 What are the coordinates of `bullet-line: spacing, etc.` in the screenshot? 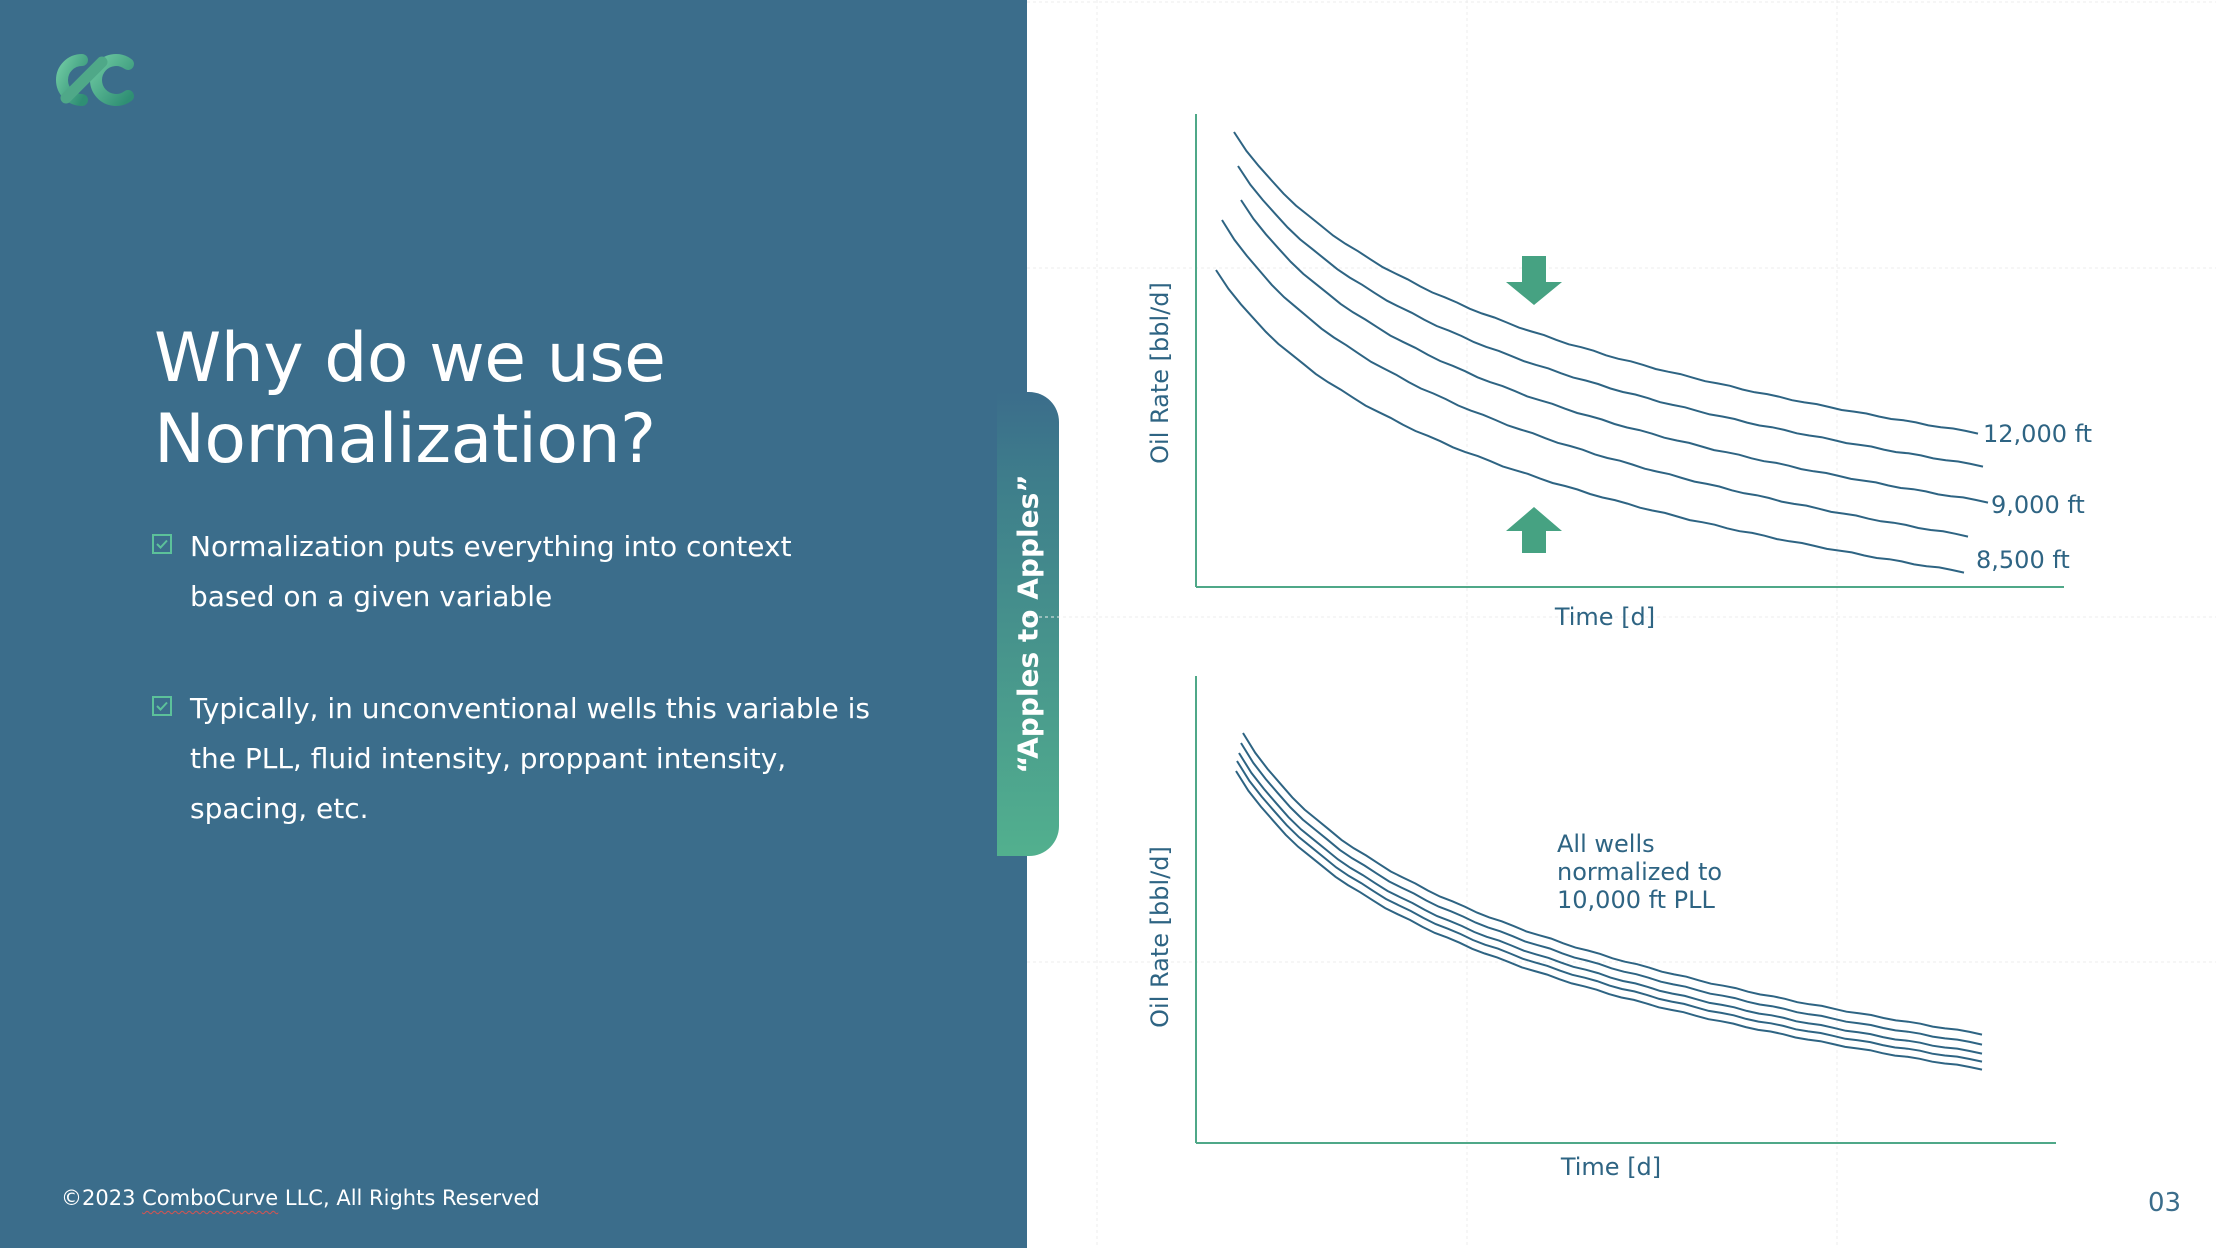 It's located at (279, 808).